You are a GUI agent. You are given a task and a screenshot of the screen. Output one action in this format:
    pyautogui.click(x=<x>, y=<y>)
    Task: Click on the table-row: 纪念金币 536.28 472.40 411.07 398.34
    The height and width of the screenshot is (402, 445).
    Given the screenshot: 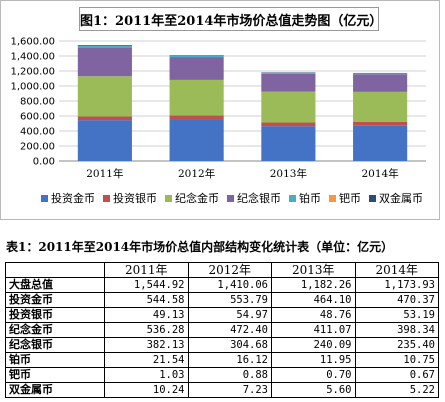 What is the action you would take?
    pyautogui.click(x=222, y=330)
    